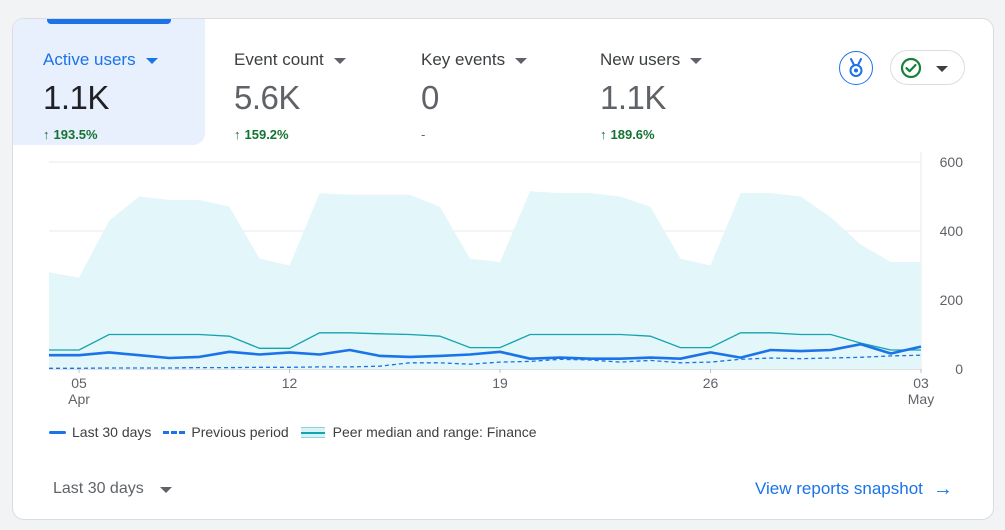 The height and width of the screenshot is (530, 1005). What do you see at coordinates (632, 134) in the screenshot?
I see `metric-change-value: 189.6%` at bounding box center [632, 134].